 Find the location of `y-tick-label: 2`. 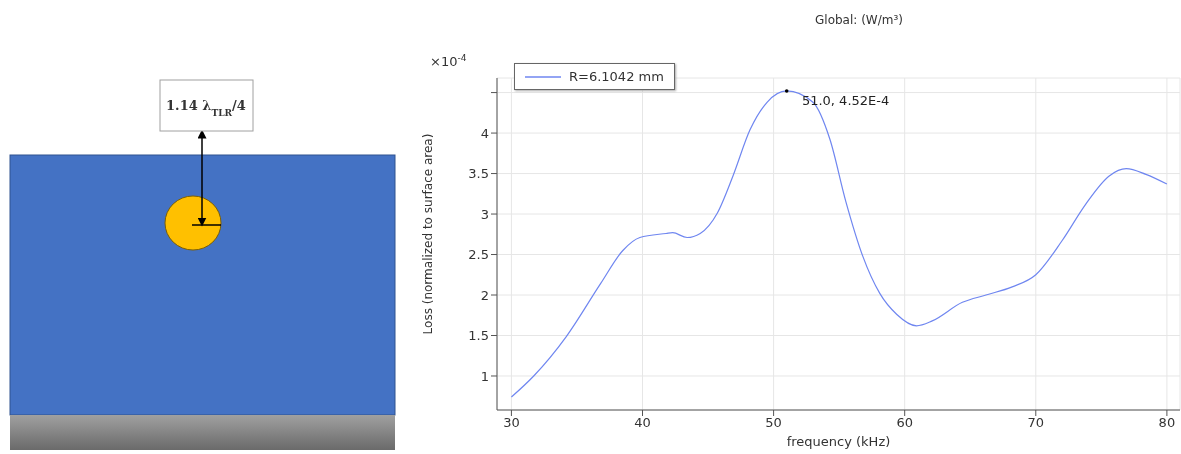

y-tick-label: 2 is located at coordinates (484, 295).